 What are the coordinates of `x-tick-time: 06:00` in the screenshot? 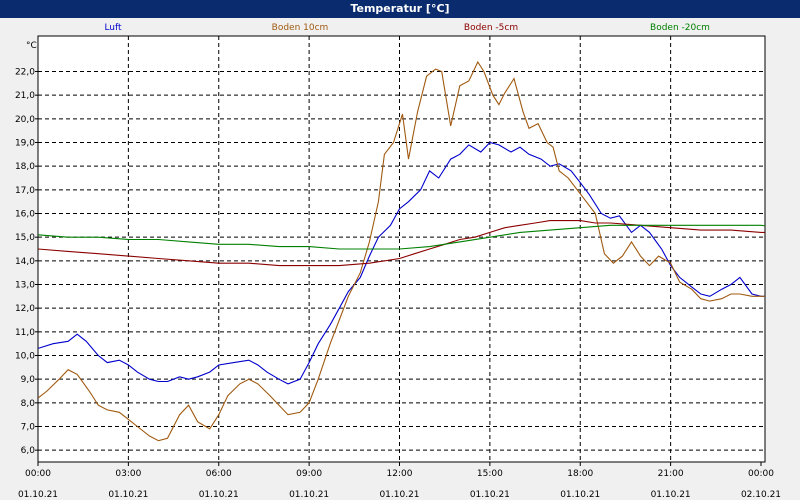 It's located at (219, 474).